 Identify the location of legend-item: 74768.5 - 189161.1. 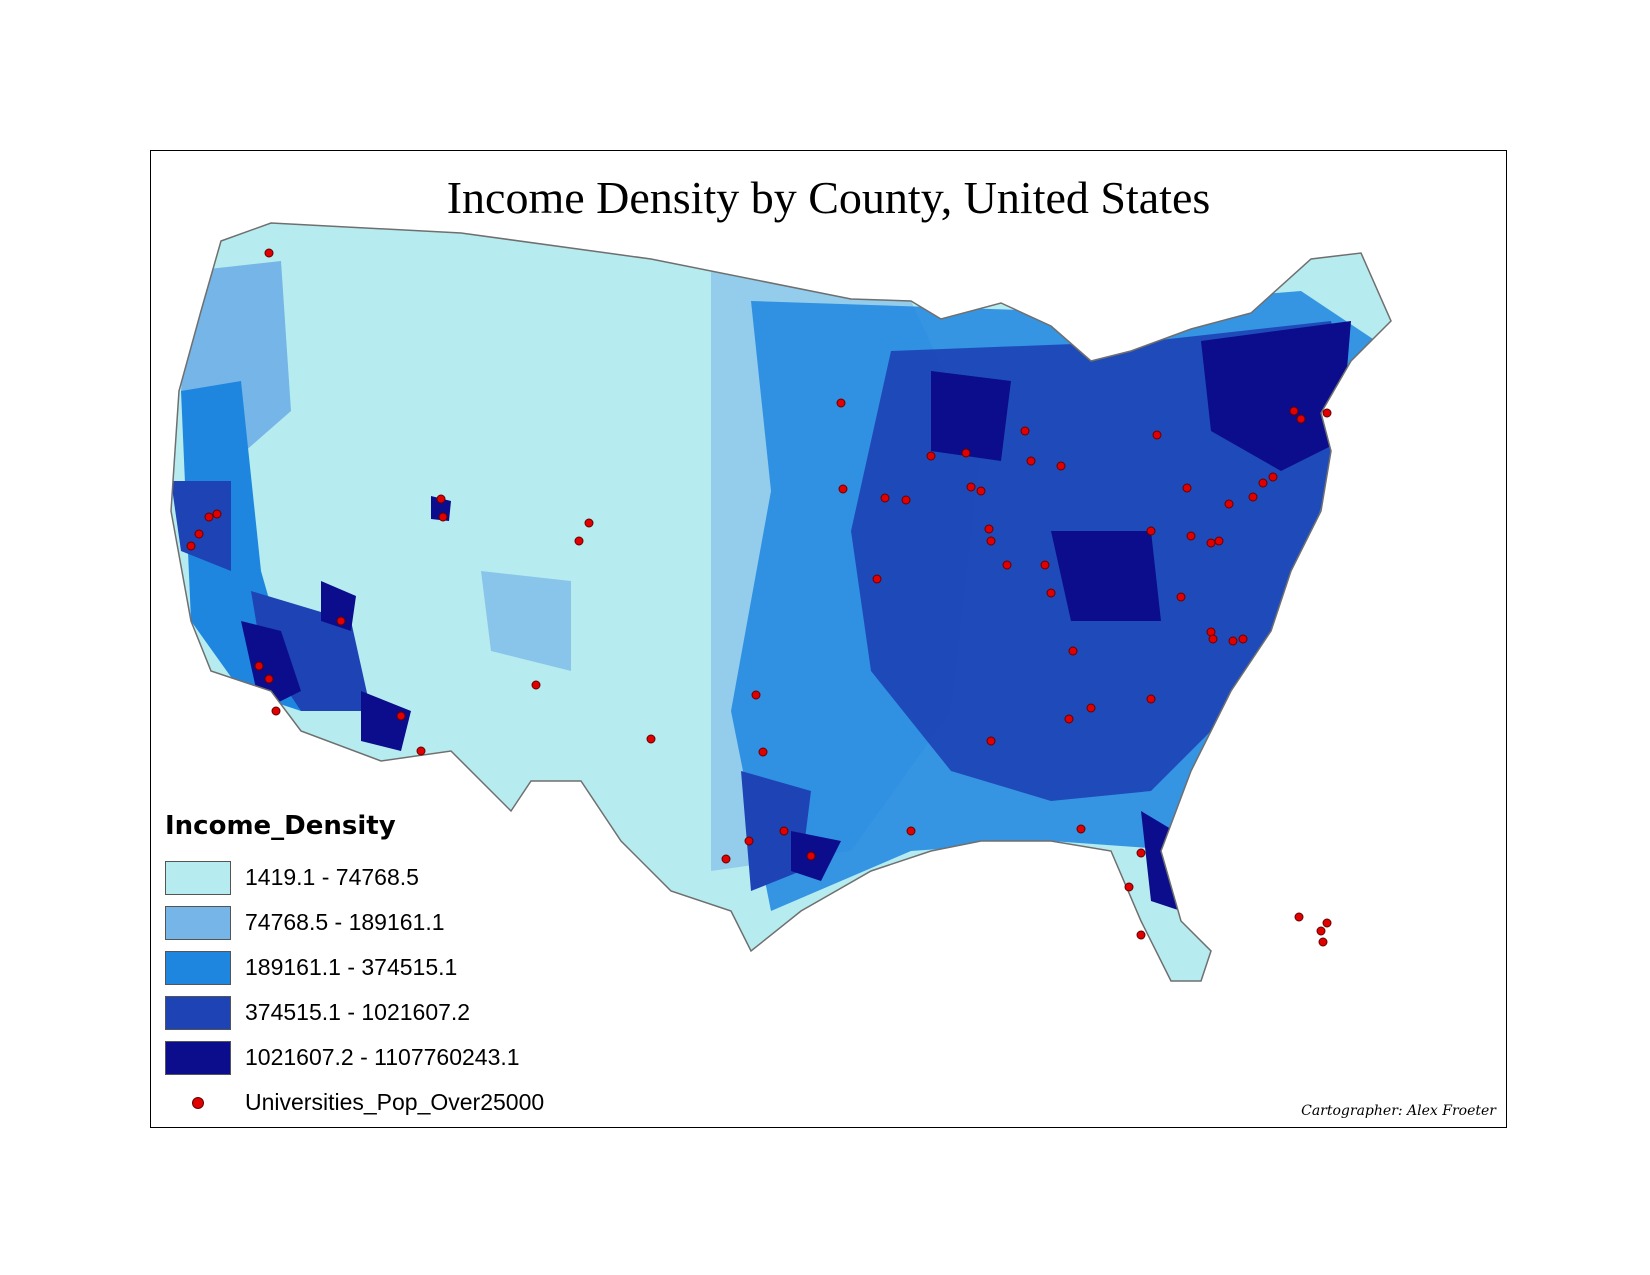
(395, 922).